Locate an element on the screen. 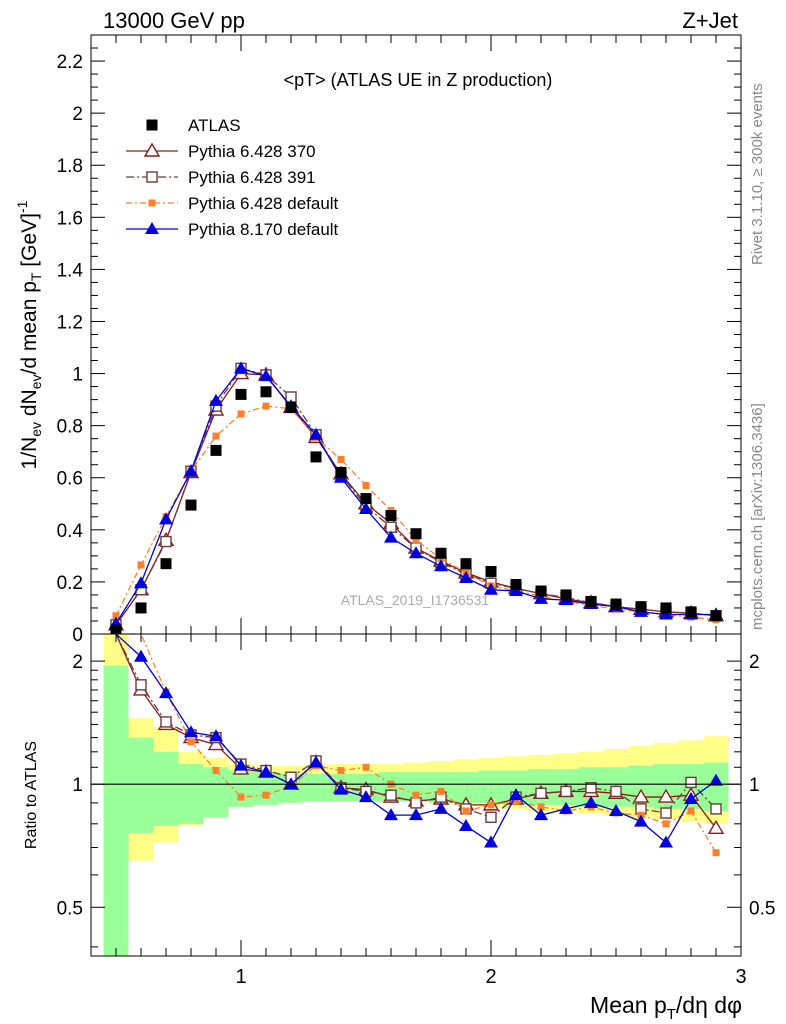  legend-entry-pythia-6-428-391: Pythia 6.428 391 is located at coordinates (221, 177).